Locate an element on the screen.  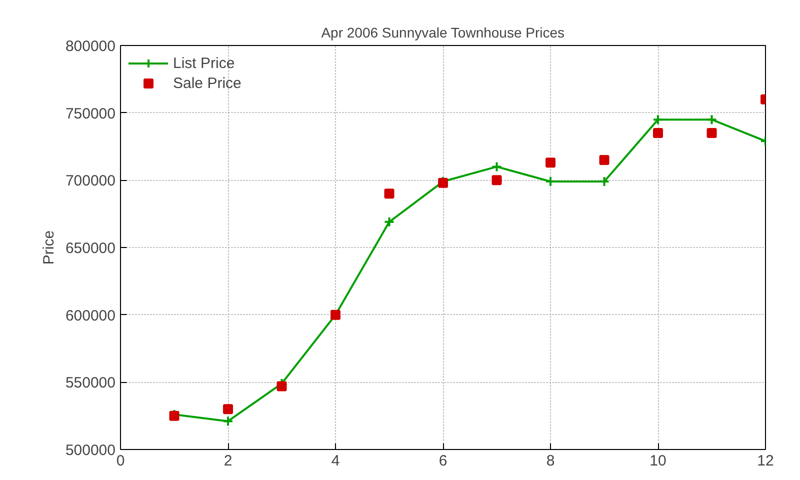
y-tick-label: 650000 is located at coordinates (90, 248).